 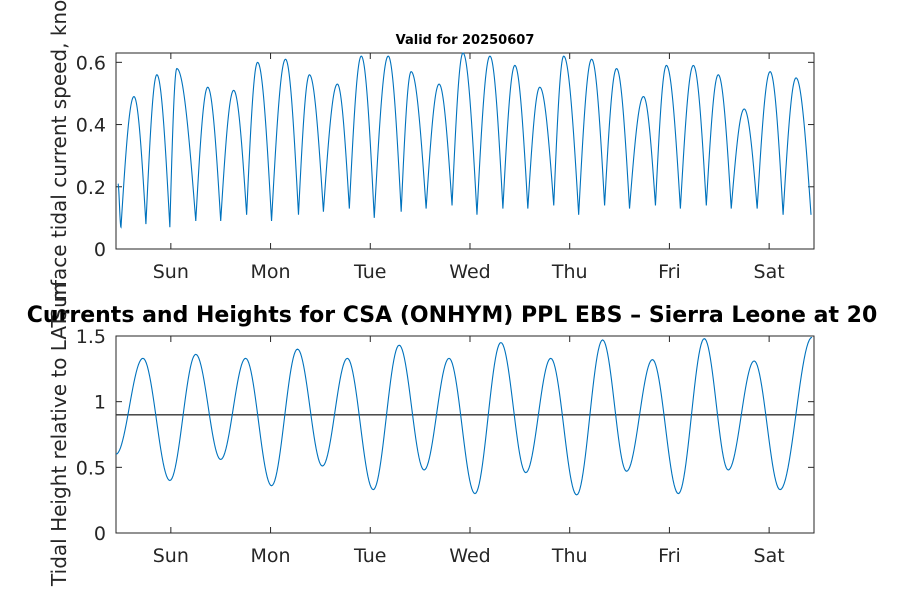 I want to click on y-tick-label: 0.5, so click(x=91, y=468).